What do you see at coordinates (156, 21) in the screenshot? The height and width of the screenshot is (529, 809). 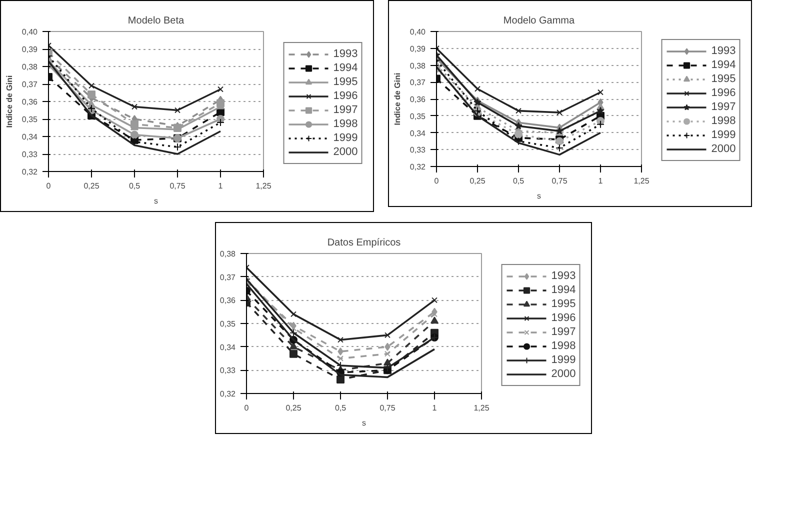 I see `chart-title: Modelo Beta` at bounding box center [156, 21].